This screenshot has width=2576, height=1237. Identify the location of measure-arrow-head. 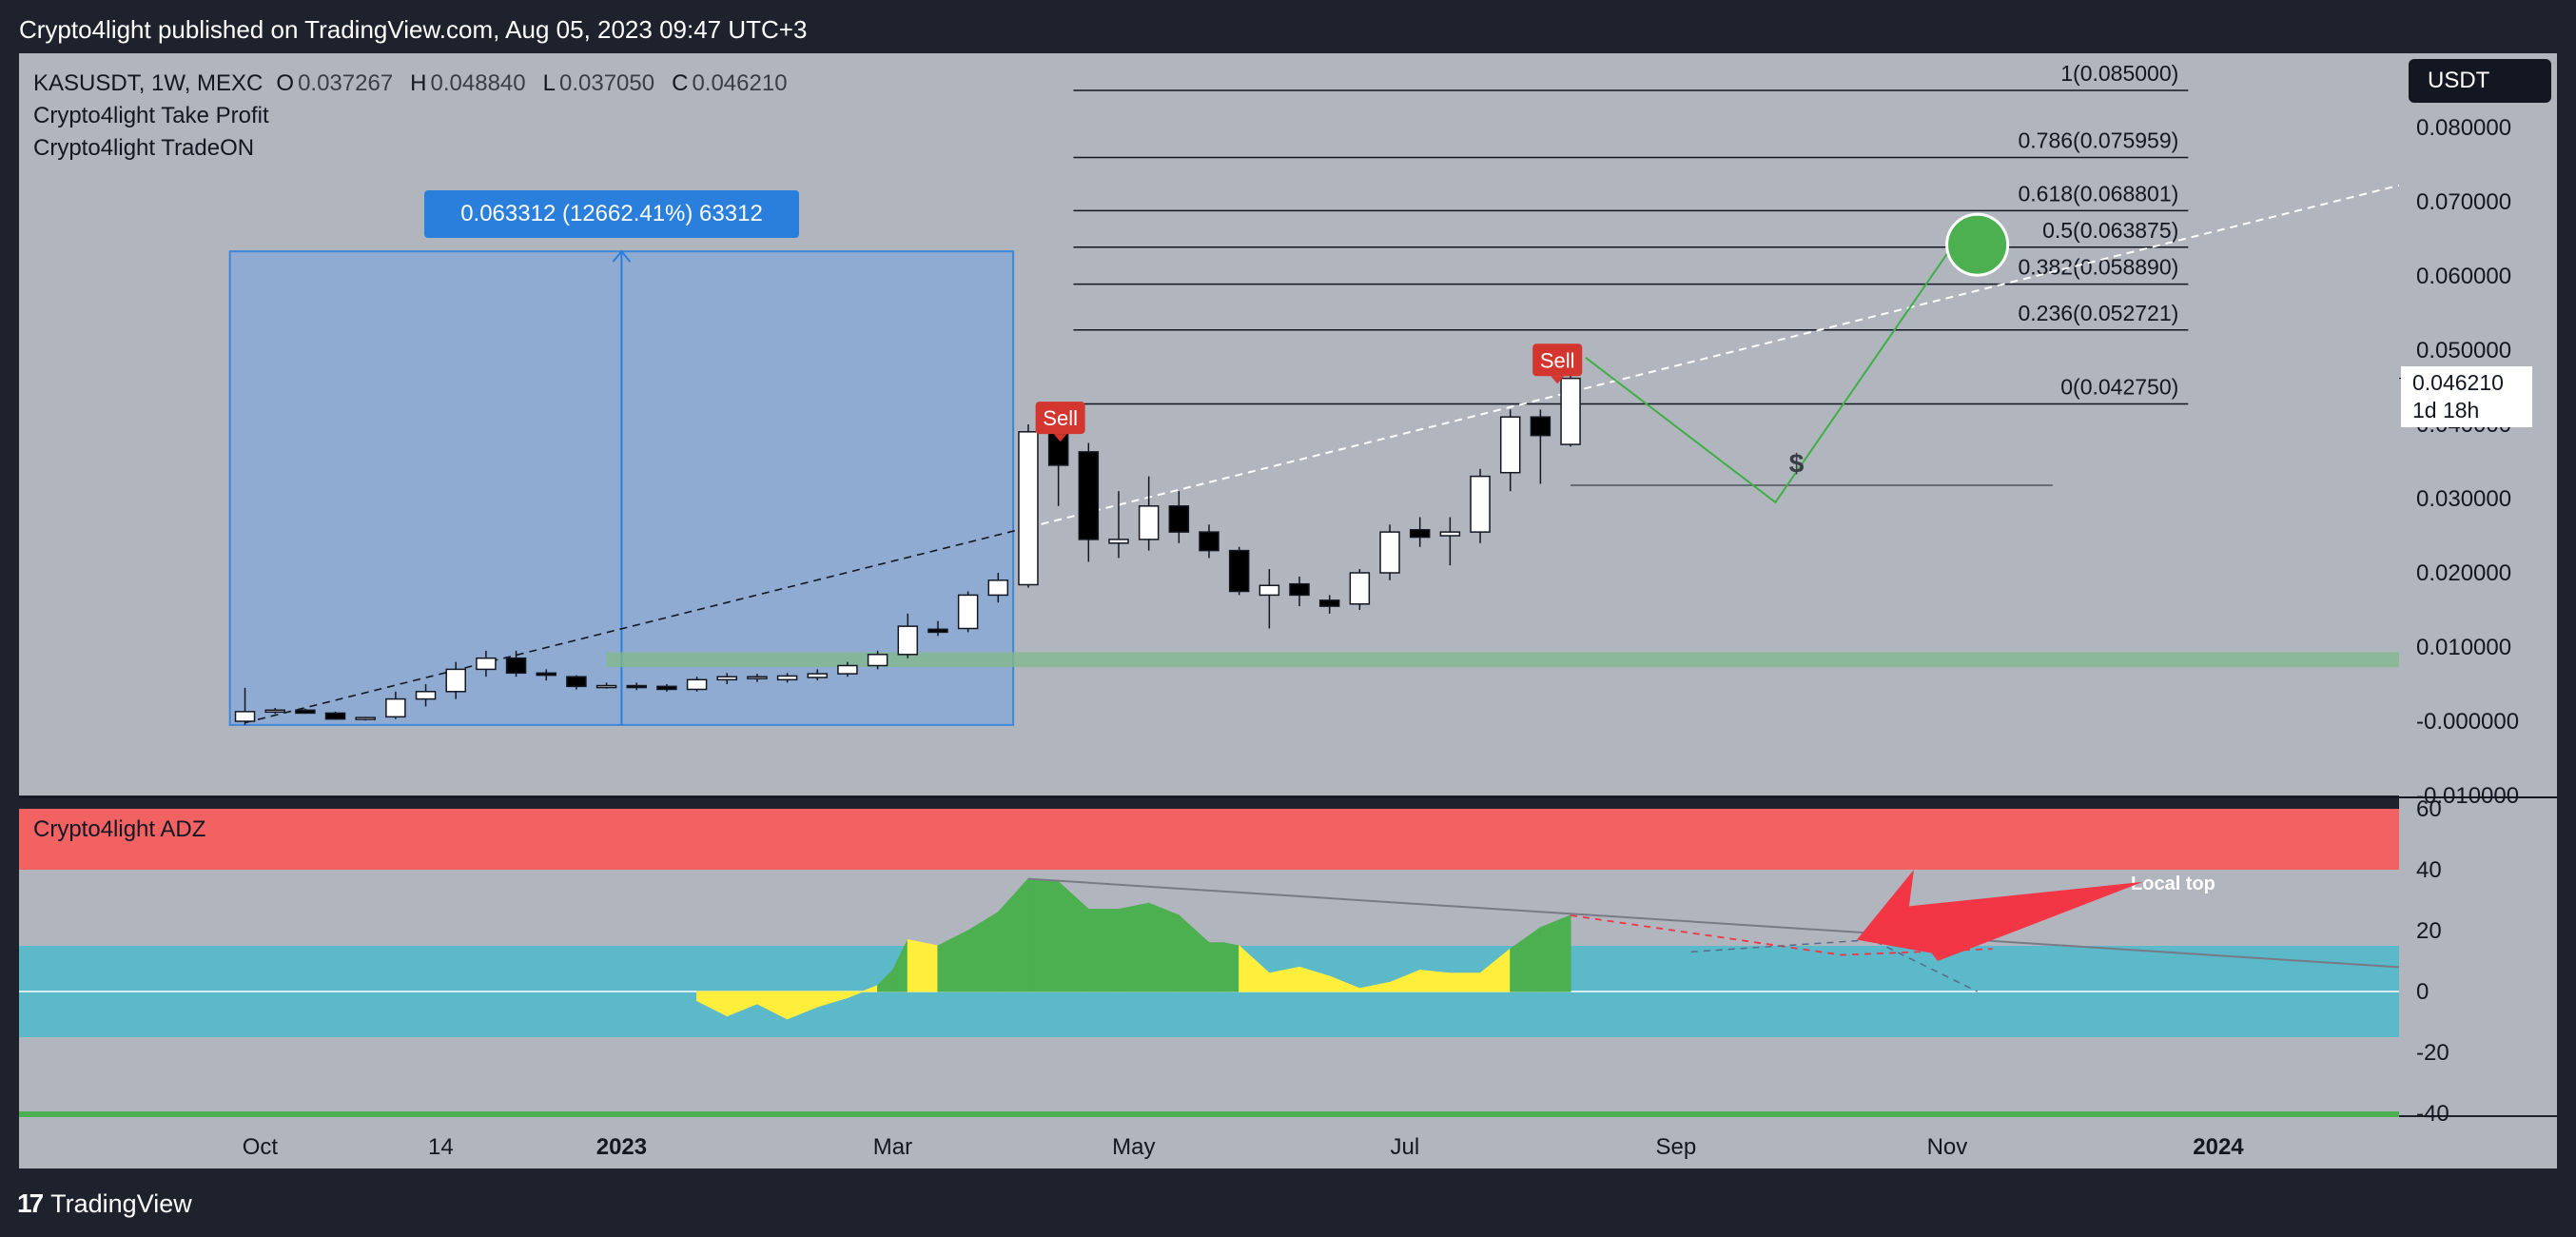
(622, 256).